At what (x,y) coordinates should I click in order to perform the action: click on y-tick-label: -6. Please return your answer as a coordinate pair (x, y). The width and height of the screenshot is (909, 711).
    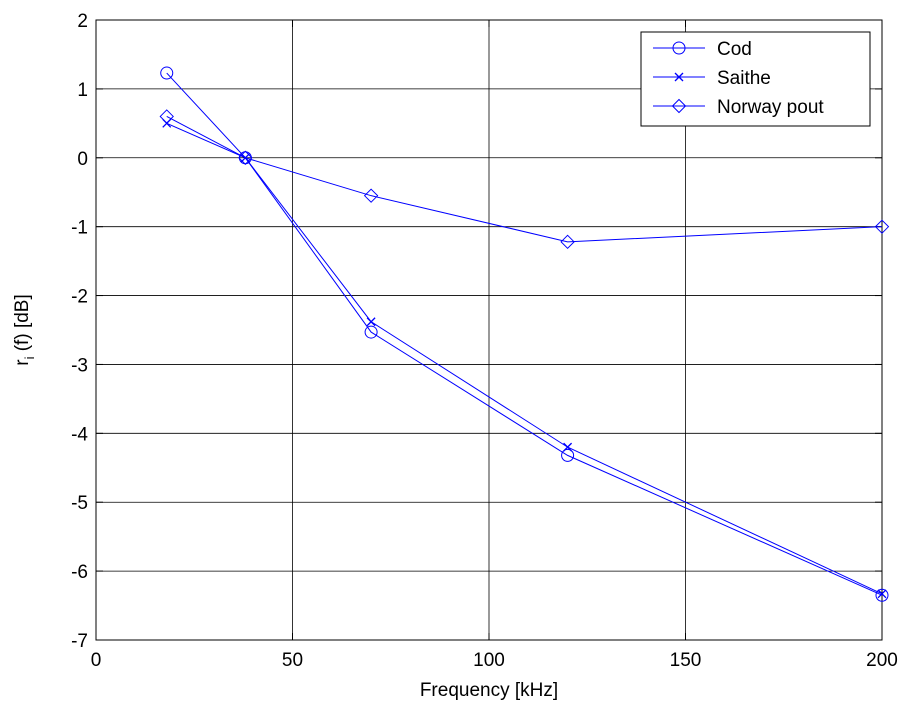
    Looking at the image, I should click on (79, 572).